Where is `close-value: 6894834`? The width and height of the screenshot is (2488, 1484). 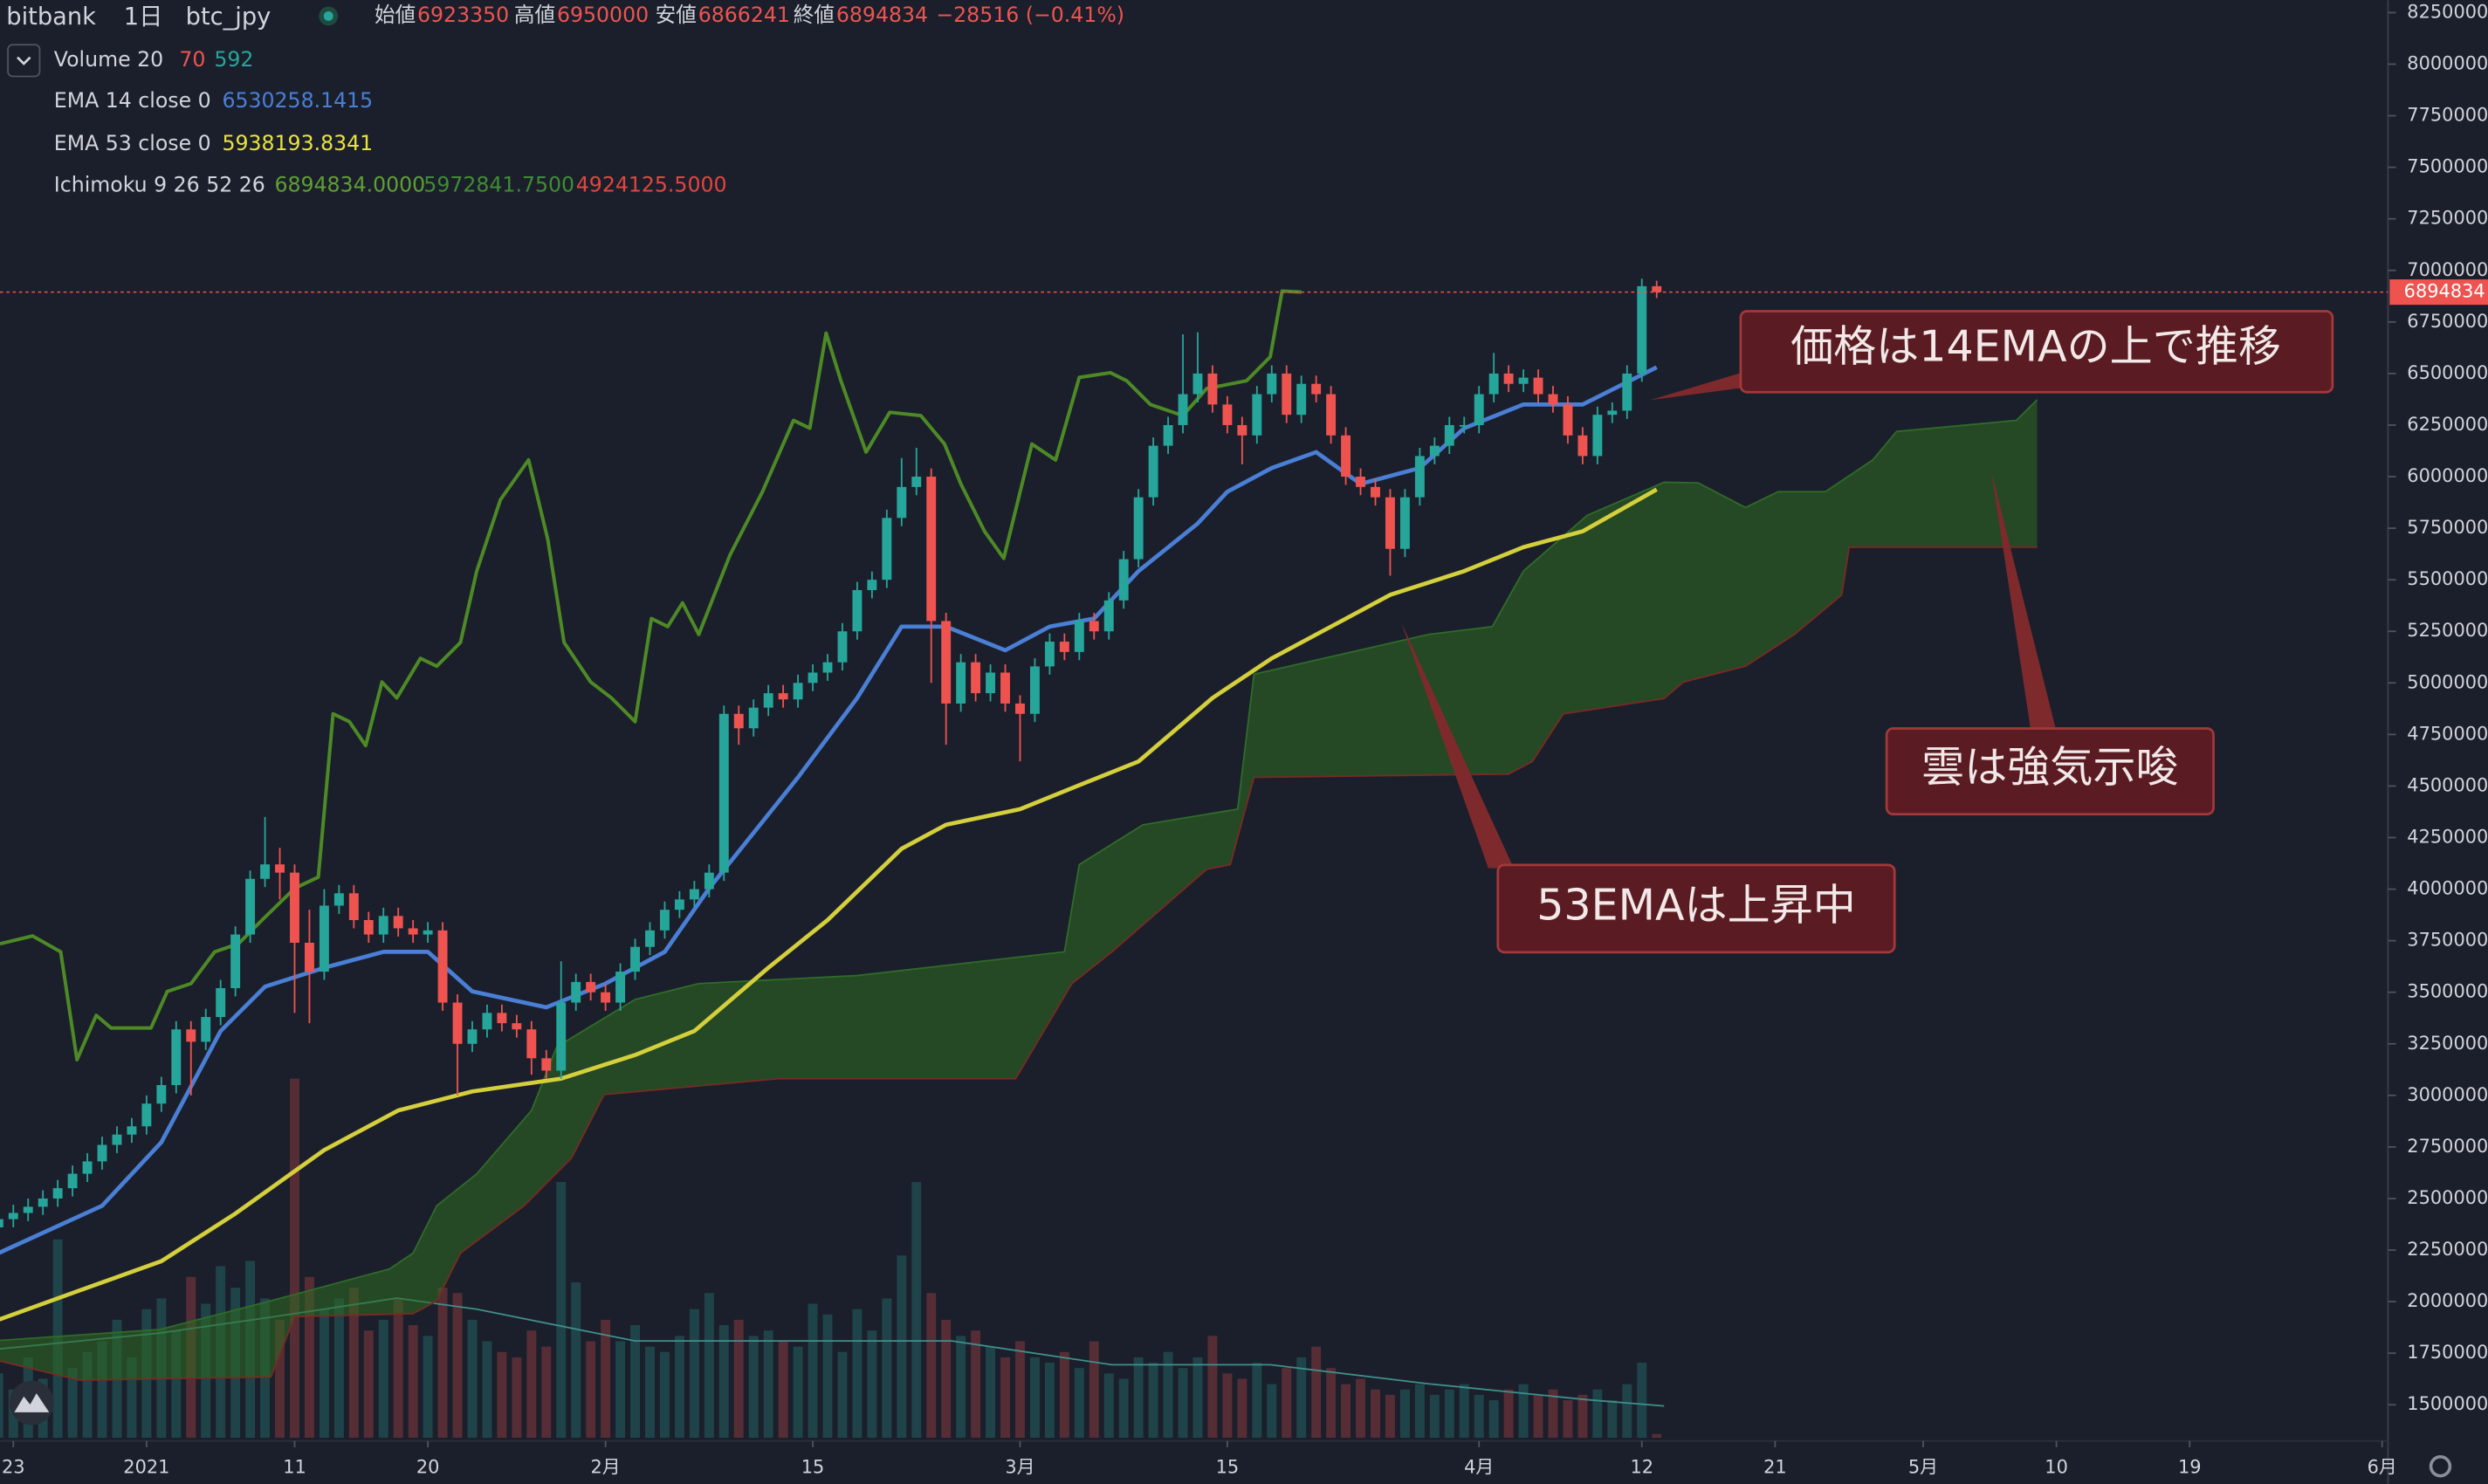
close-value: 6894834 is located at coordinates (882, 15).